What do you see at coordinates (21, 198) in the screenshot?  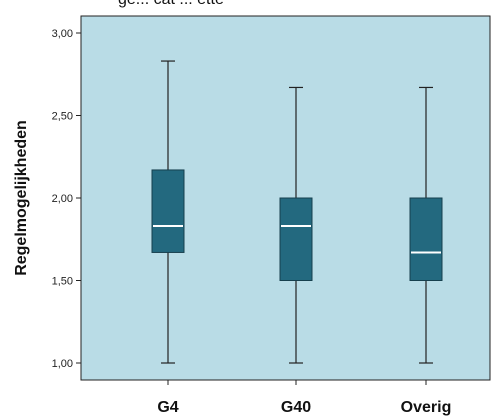 I see `y-axis-title: Regelmogelijkheden` at bounding box center [21, 198].